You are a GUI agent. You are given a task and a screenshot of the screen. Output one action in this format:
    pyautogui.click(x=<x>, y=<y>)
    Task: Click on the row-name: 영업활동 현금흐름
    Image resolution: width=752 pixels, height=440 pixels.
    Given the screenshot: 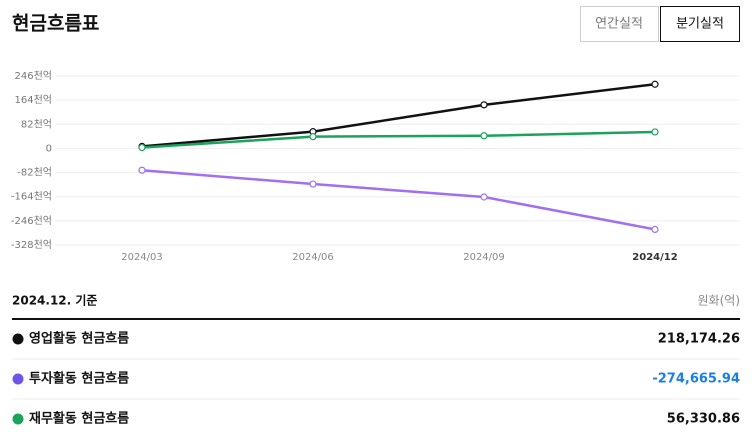 What is the action you would take?
    pyautogui.click(x=79, y=339)
    